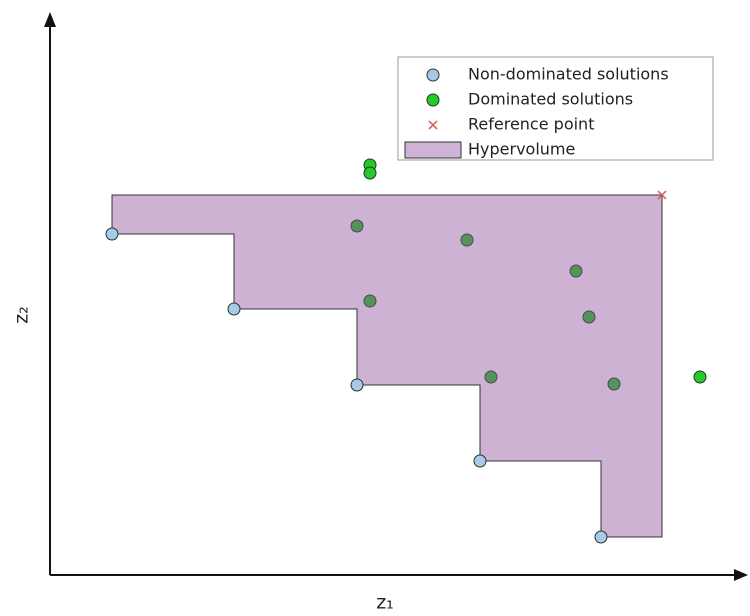 This screenshot has height=616, width=750. What do you see at coordinates (22, 315) in the screenshot?
I see `y-label: z₂` at bounding box center [22, 315].